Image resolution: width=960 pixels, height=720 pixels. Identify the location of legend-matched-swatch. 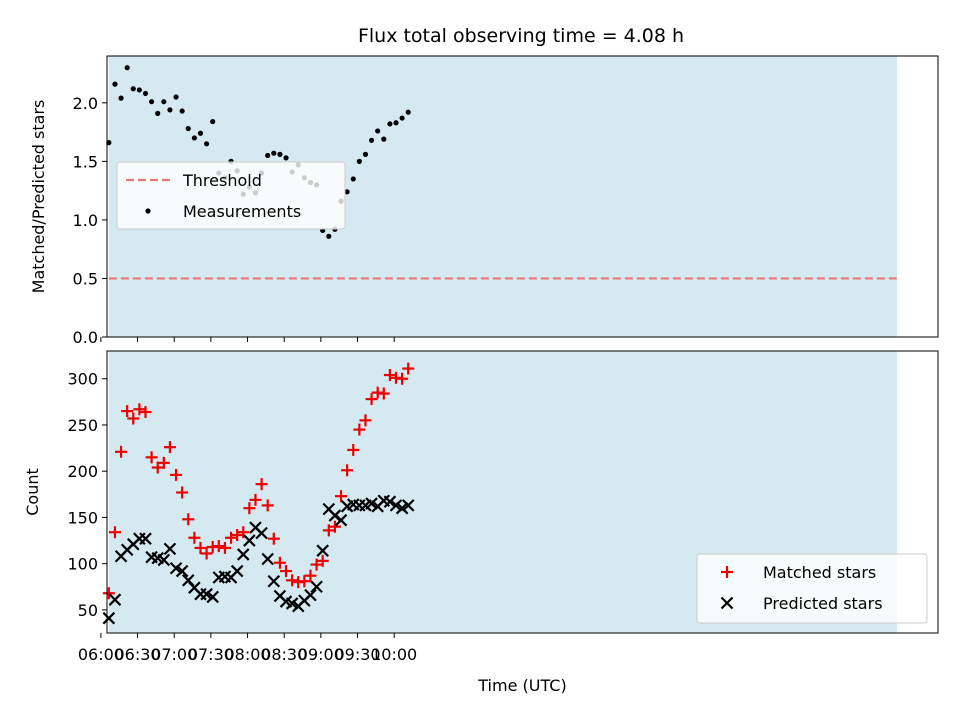
(727, 572).